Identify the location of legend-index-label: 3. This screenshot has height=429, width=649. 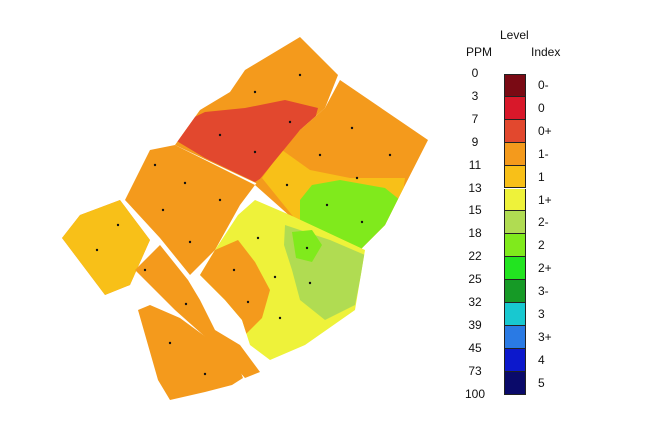
(541, 314).